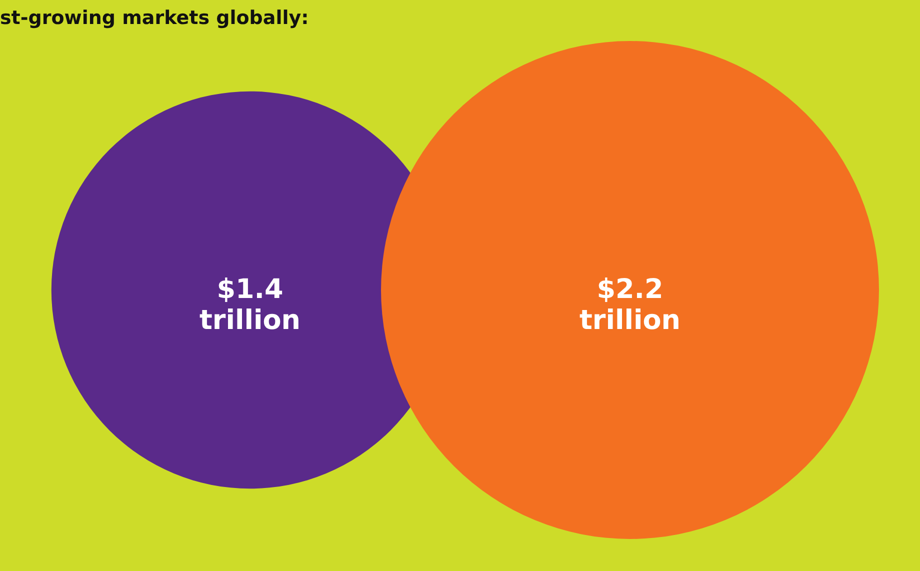 The height and width of the screenshot is (571, 920). I want to click on text: st-growing markets globally:, so click(154, 18).